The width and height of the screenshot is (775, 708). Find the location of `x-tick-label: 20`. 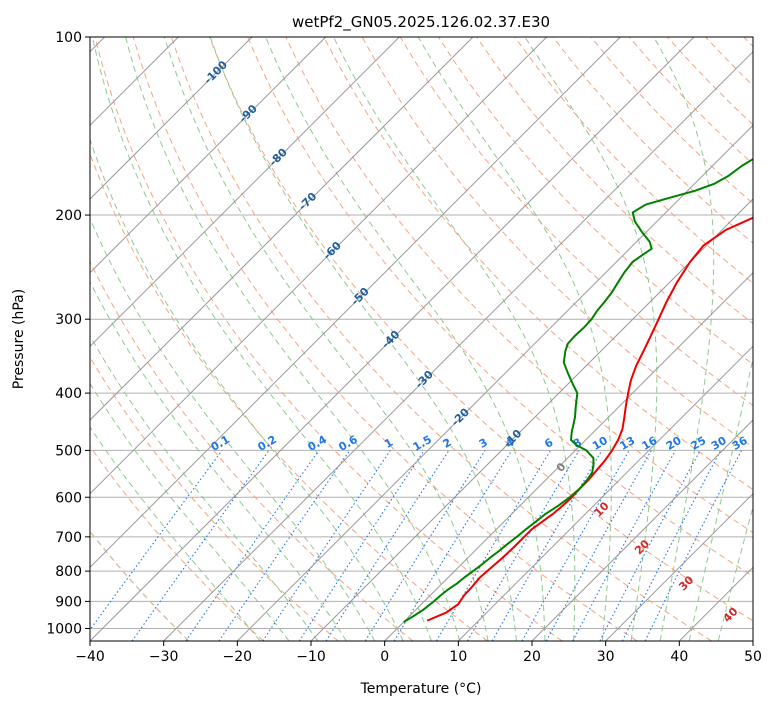

x-tick-label: 20 is located at coordinates (532, 657).